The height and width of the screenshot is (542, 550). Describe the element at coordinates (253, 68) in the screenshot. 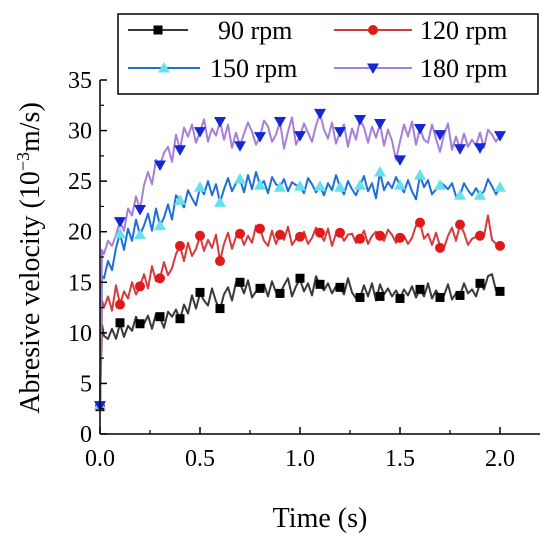

I see `legend-label: 150 rpm` at that location.